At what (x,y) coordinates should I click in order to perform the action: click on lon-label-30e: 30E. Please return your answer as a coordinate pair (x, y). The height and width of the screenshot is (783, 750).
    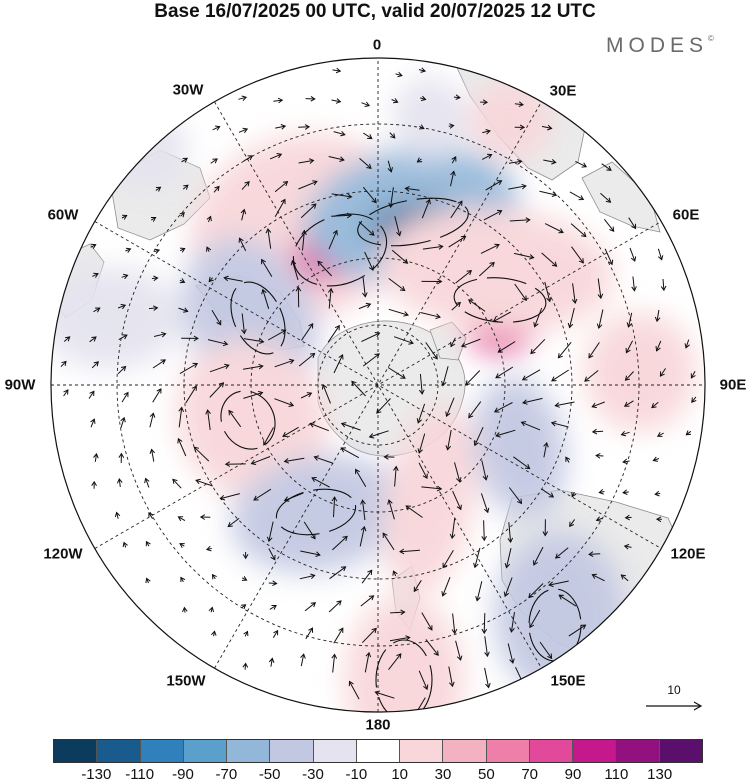
    Looking at the image, I should click on (563, 91).